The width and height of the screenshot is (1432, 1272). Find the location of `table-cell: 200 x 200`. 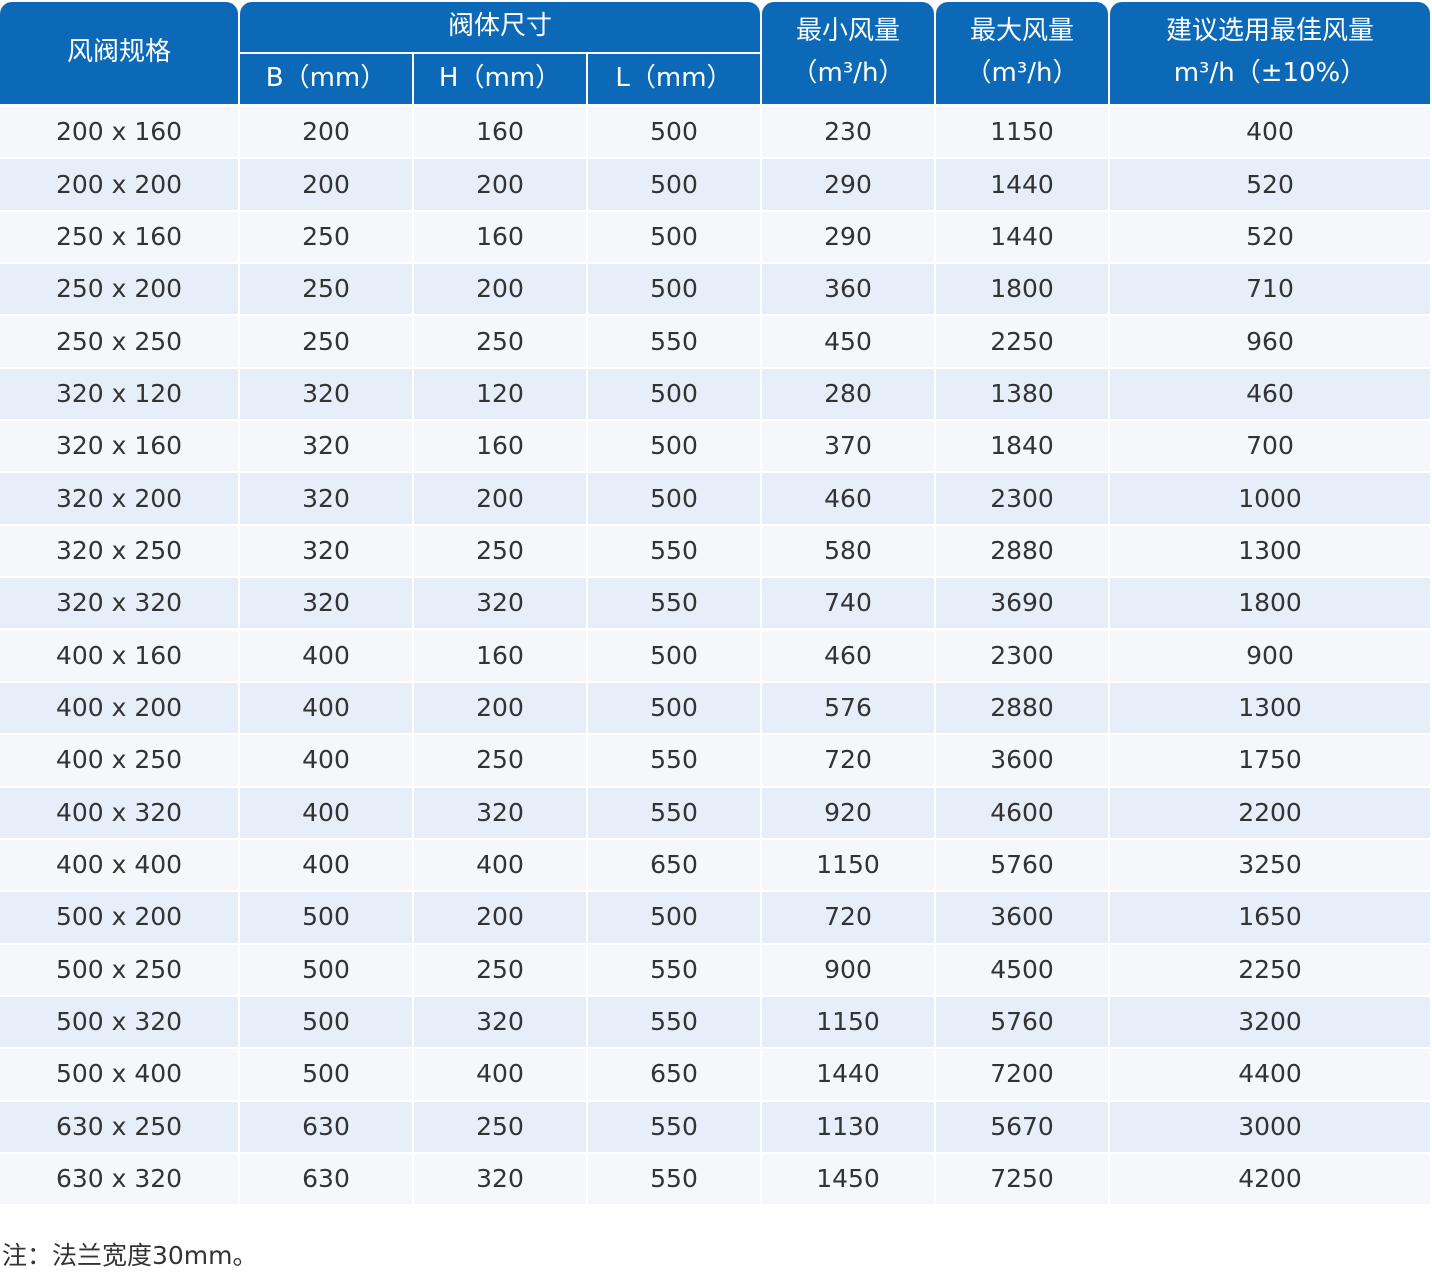

table-cell: 200 x 200 is located at coordinates (119, 184).